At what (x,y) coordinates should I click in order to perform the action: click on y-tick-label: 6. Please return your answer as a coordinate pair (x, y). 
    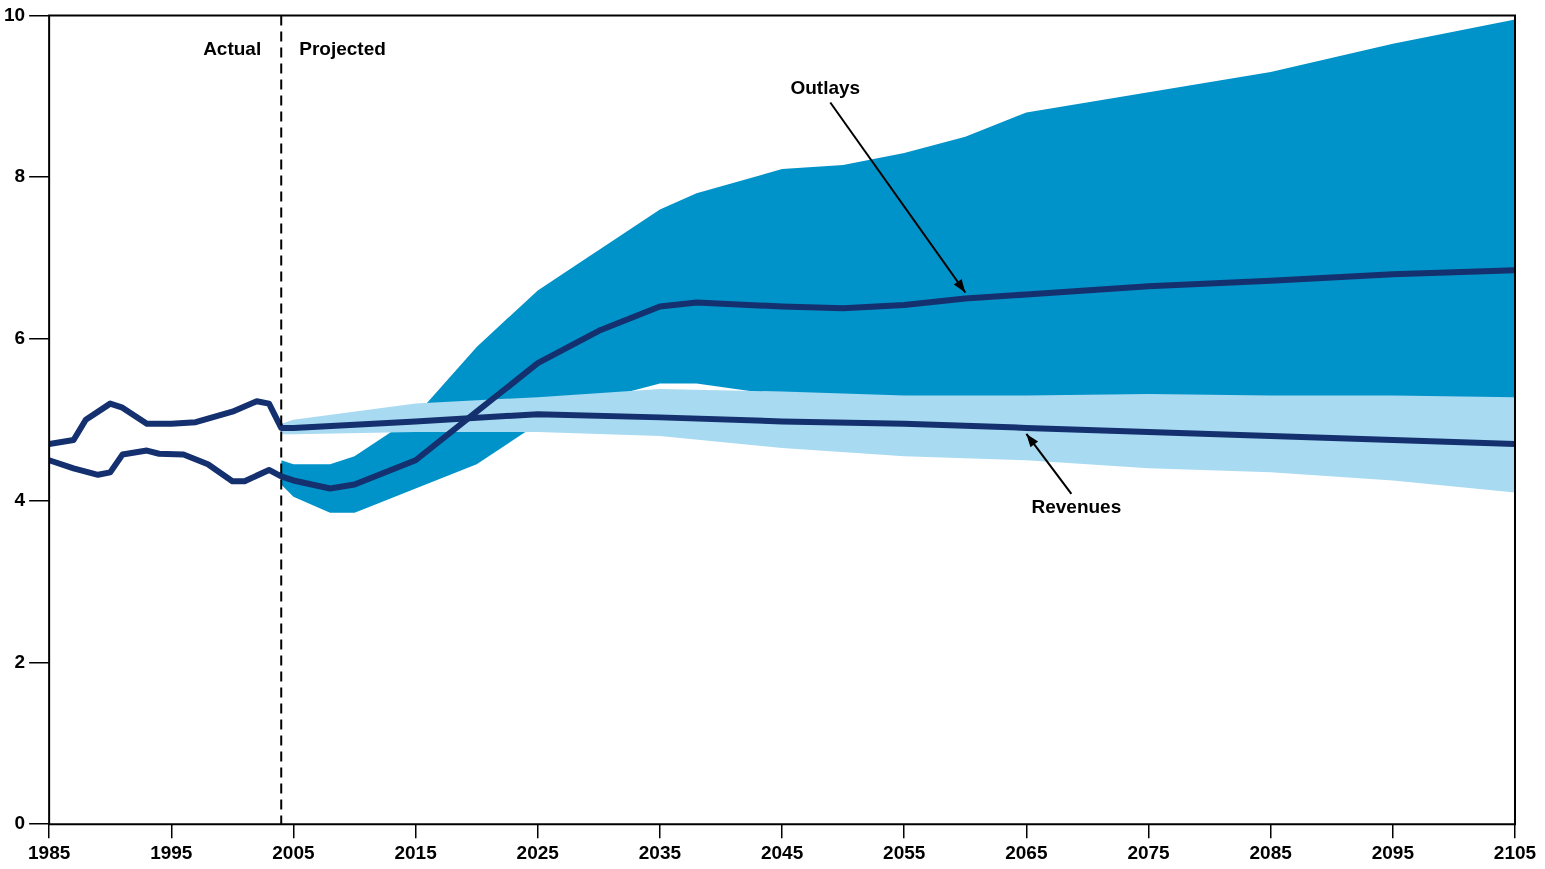
    Looking at the image, I should click on (20, 338).